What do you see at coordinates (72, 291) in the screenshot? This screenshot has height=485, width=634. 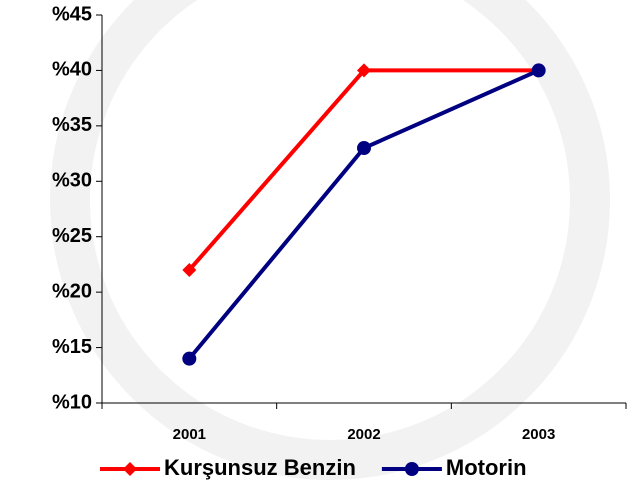 I see `y-tick-label: %20` at bounding box center [72, 291].